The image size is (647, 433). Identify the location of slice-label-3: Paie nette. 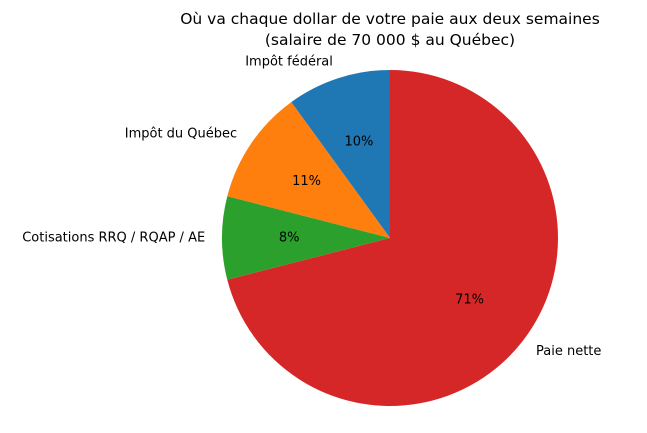
(568, 351).